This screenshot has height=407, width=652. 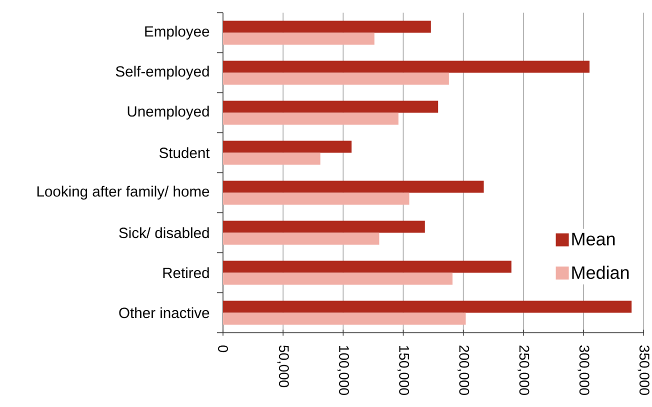 What do you see at coordinates (593, 239) in the screenshot?
I see `legend-label: Mean` at bounding box center [593, 239].